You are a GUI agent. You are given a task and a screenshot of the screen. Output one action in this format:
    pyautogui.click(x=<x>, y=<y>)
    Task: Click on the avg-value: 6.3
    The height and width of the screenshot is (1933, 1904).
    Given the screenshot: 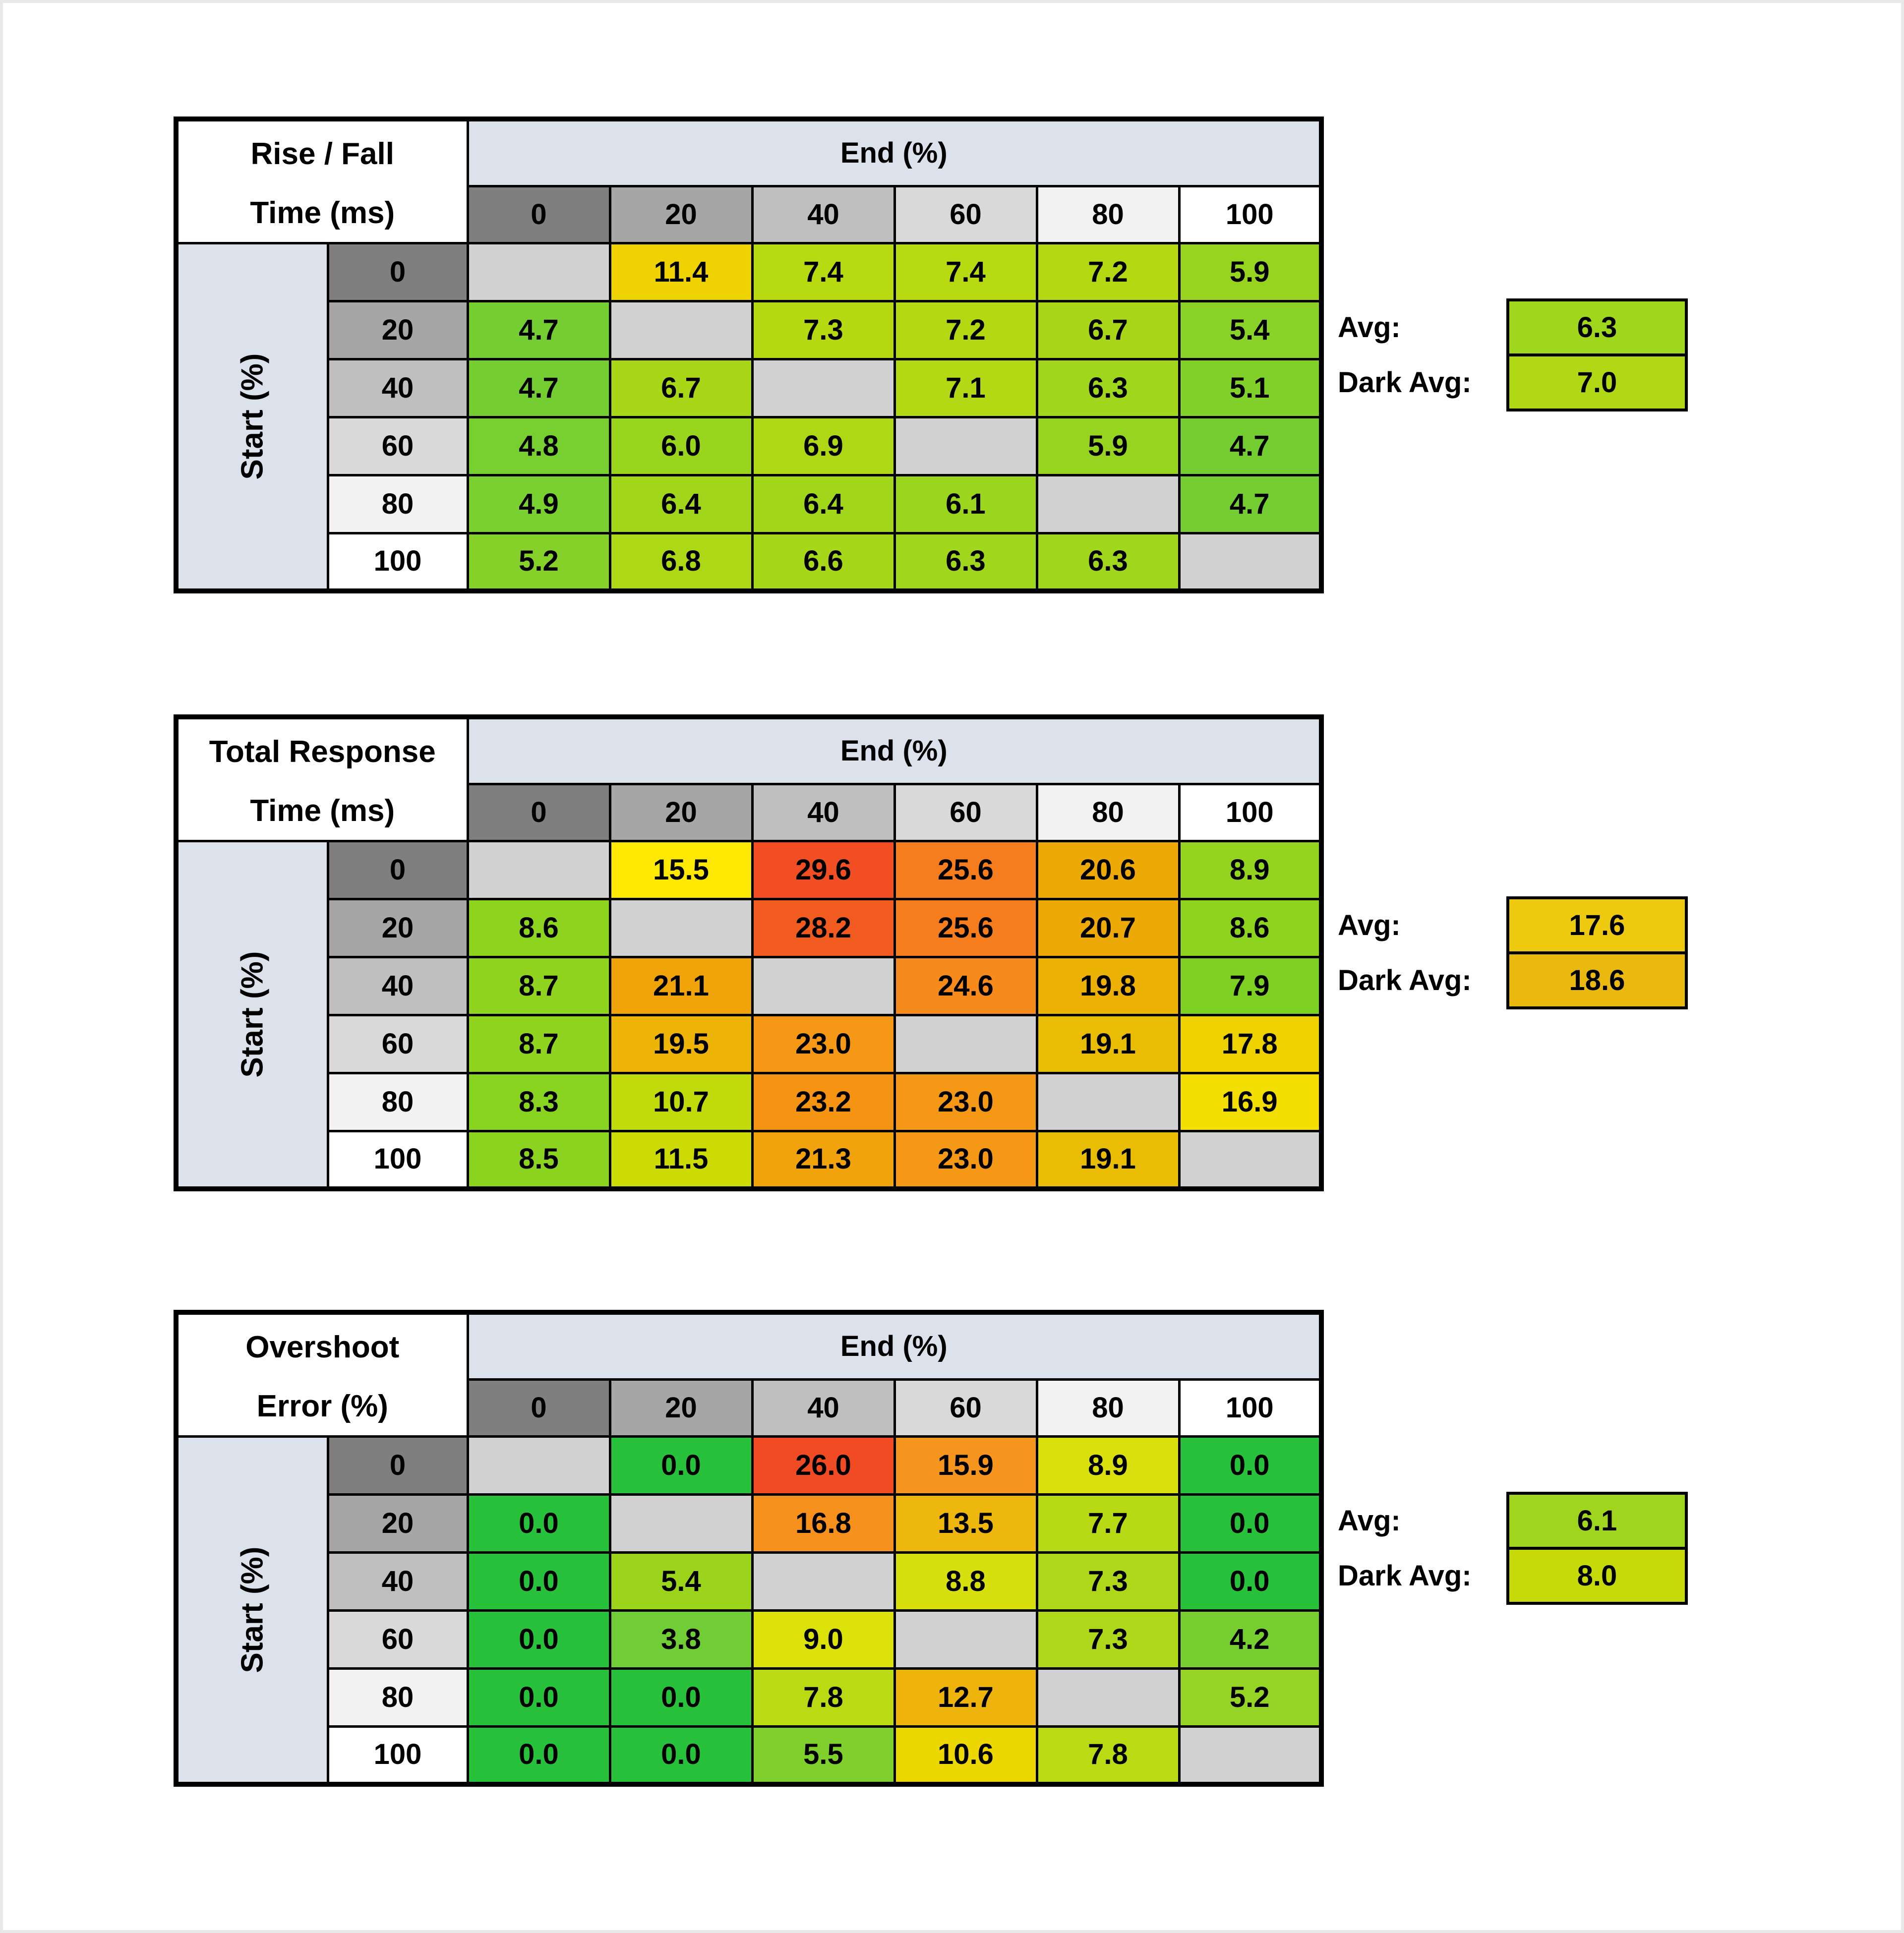 What is the action you would take?
    pyautogui.click(x=1597, y=327)
    